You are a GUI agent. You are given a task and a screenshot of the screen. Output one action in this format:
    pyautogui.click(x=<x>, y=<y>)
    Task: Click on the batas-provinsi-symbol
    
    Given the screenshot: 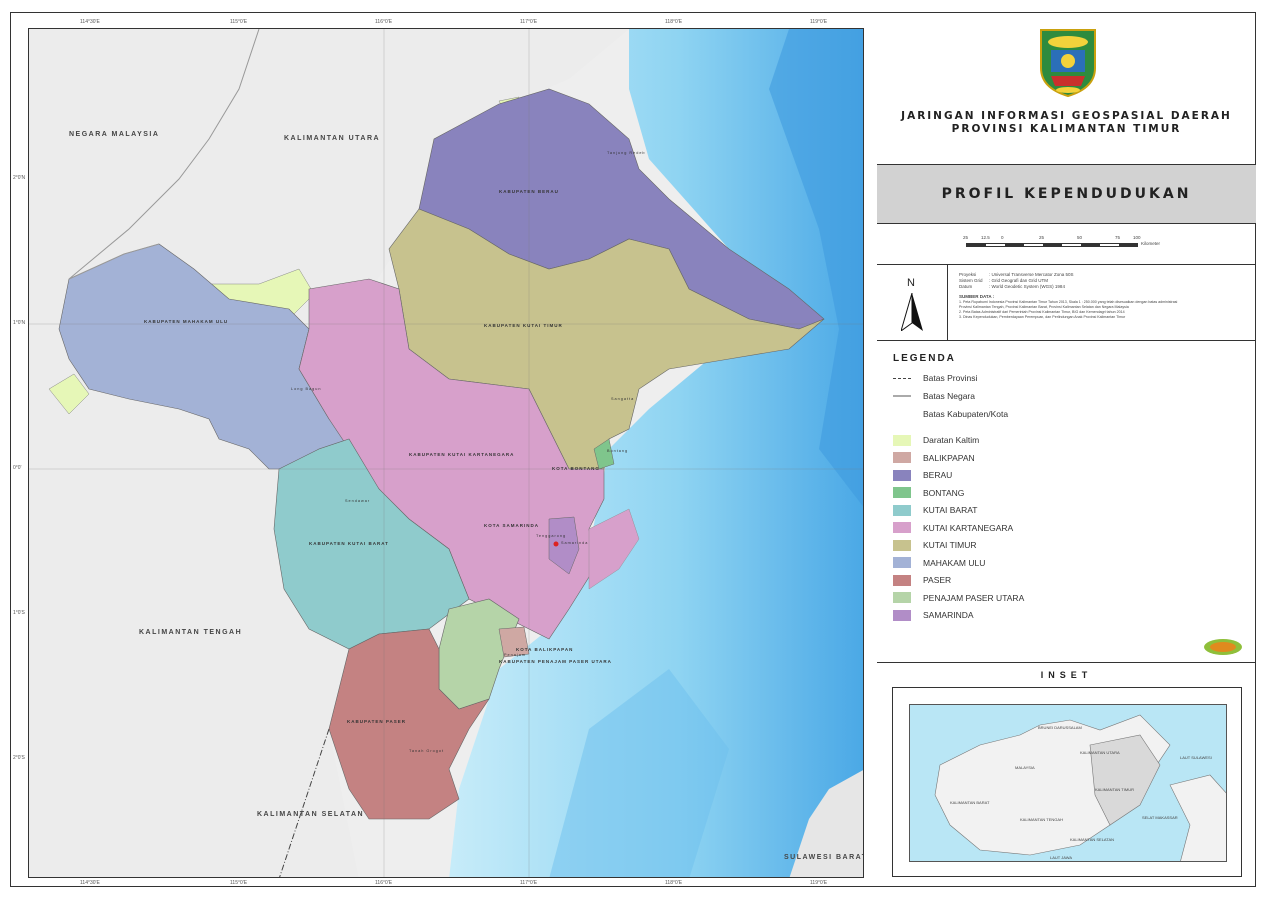 What is the action you would take?
    pyautogui.click(x=902, y=378)
    